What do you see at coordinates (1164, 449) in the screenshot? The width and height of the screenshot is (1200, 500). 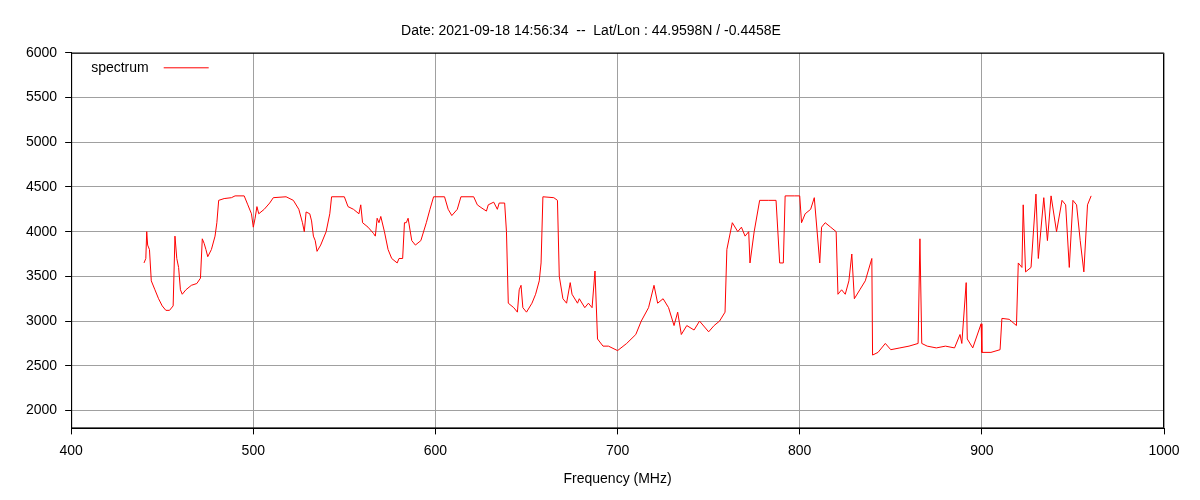 I see `x-tick-label: 1000` at bounding box center [1164, 449].